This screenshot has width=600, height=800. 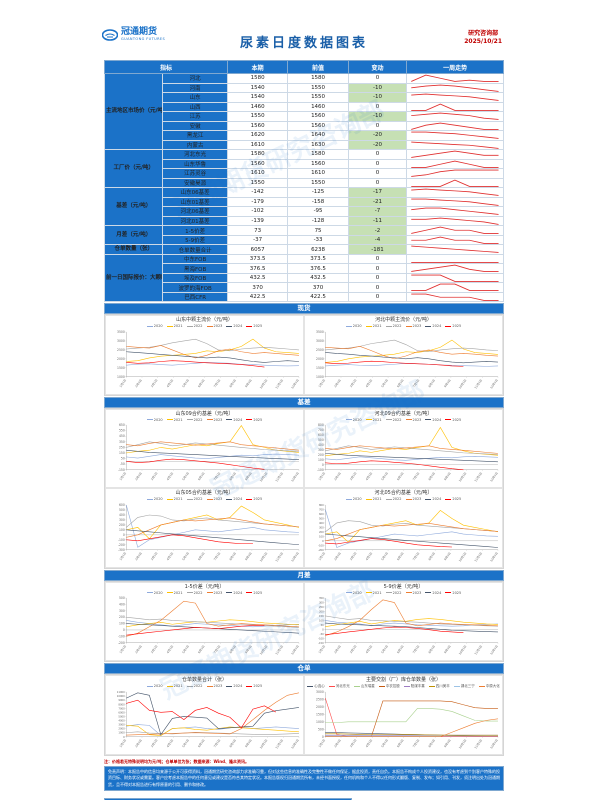 What do you see at coordinates (195, 107) in the screenshot?
I see `row-label: 山西` at bounding box center [195, 107].